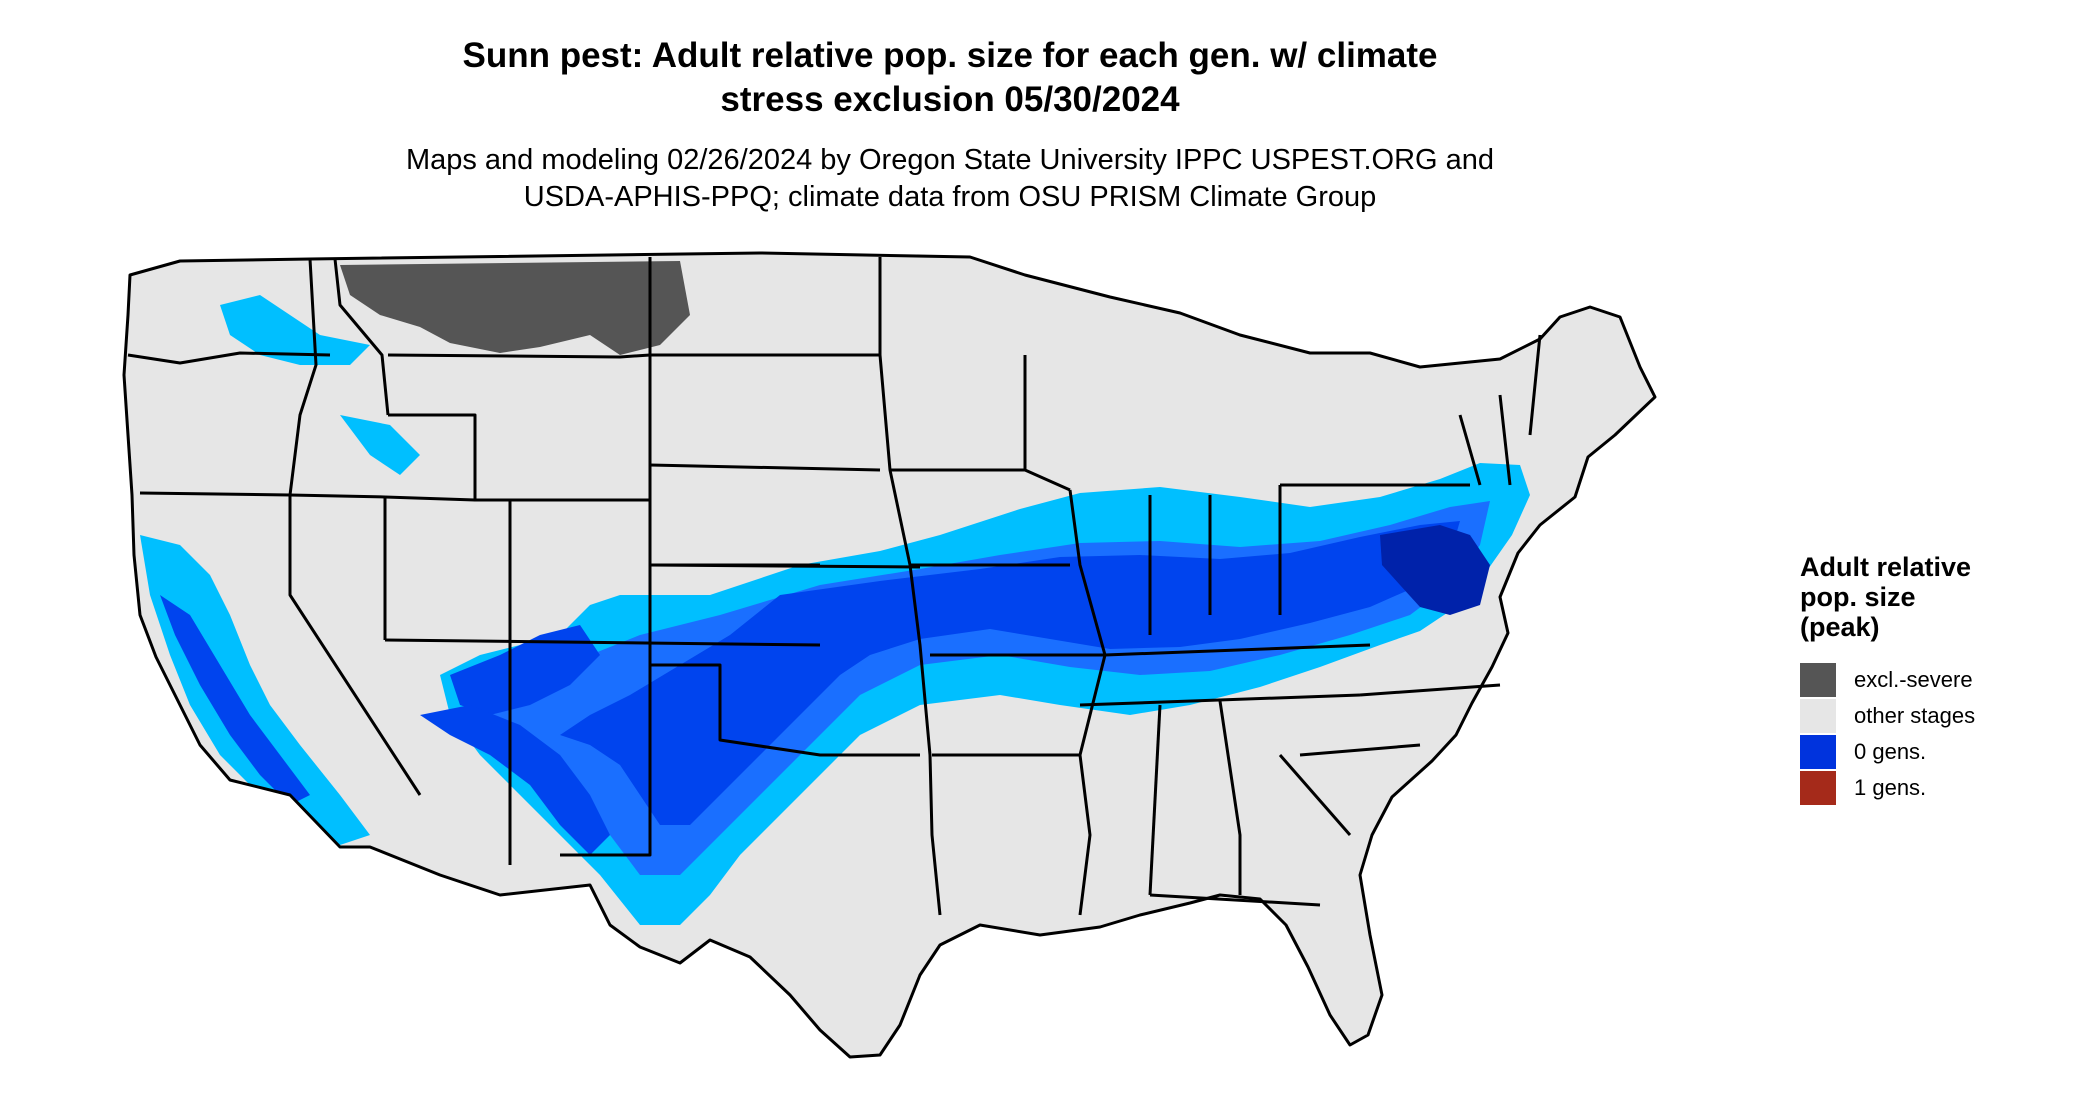 The height and width of the screenshot is (1116, 2100). Describe the element at coordinates (765, 467) in the screenshot. I see `border-sd-ne` at that location.